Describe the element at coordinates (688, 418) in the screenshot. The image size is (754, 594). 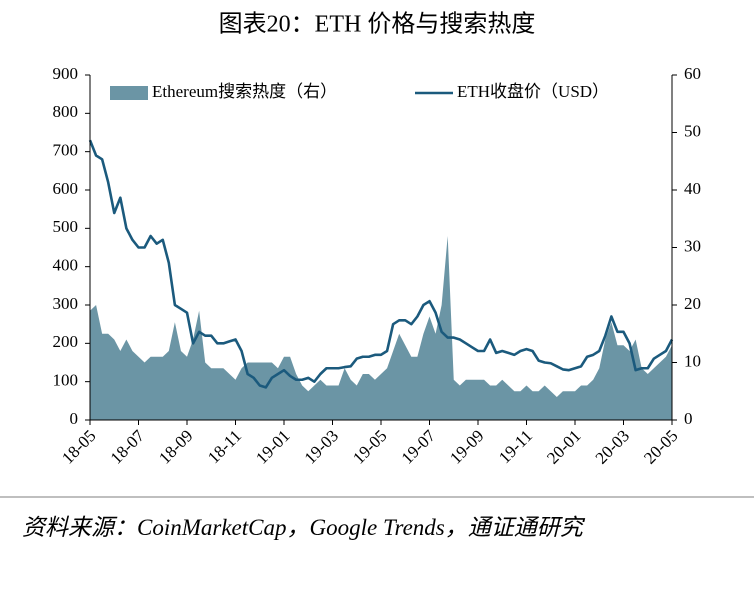
I see `y2-tick-label: 0` at that location.